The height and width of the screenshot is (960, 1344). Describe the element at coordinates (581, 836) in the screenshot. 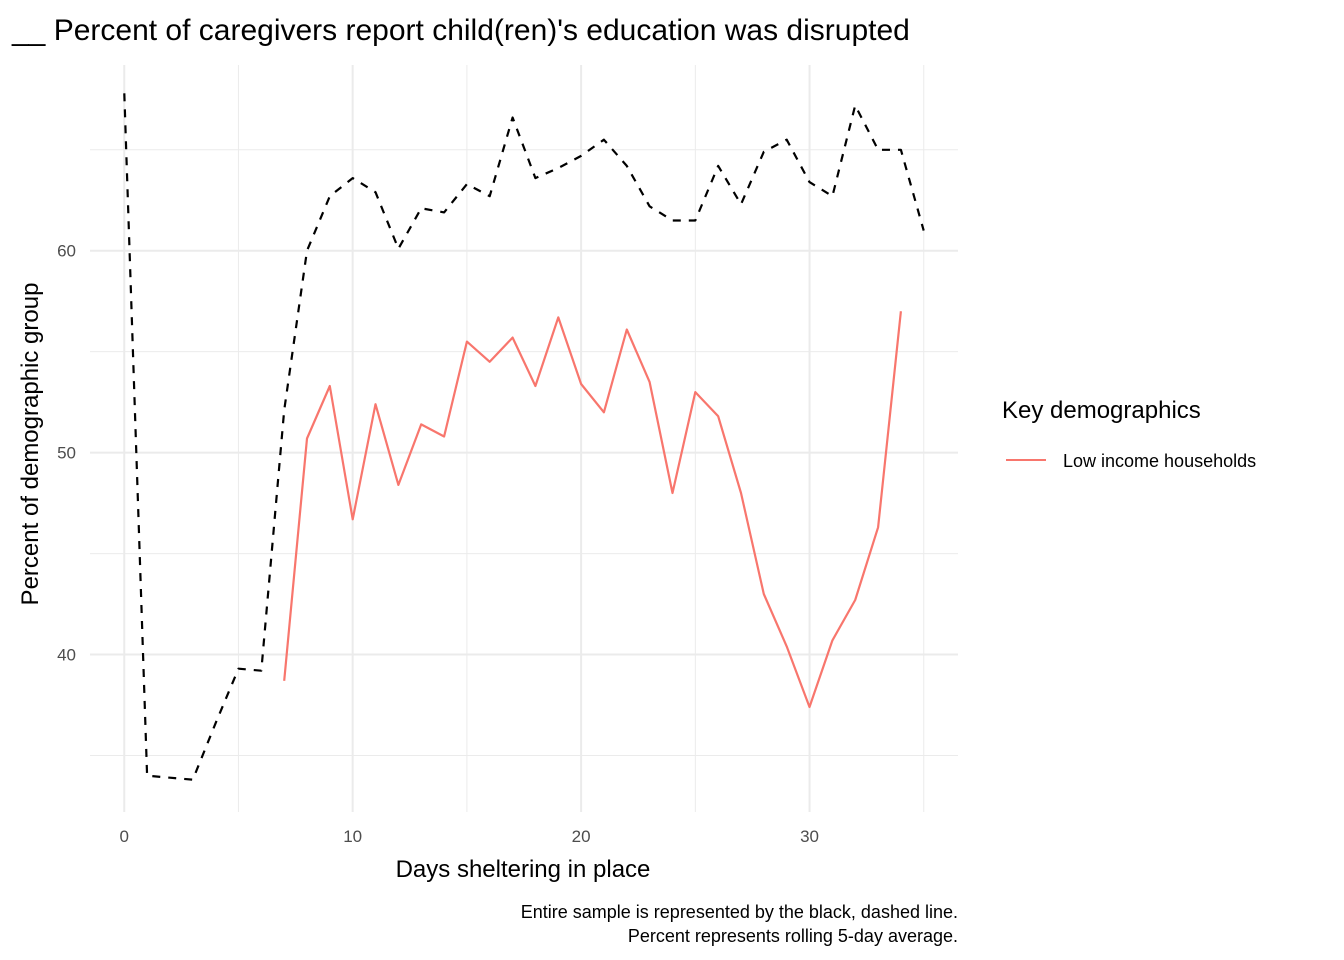

I see `x-tick-label: 20` at that location.